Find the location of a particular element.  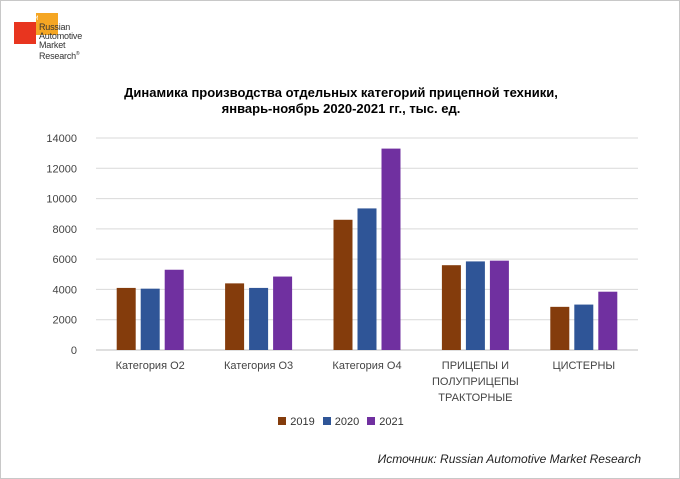

logo-line: Research® is located at coordinates (60, 55).